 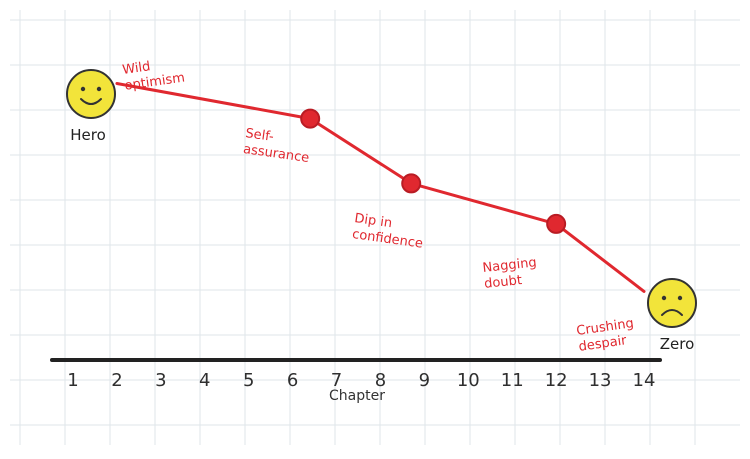 I want to click on point-annotation-line: assurance, so click(x=276, y=154).